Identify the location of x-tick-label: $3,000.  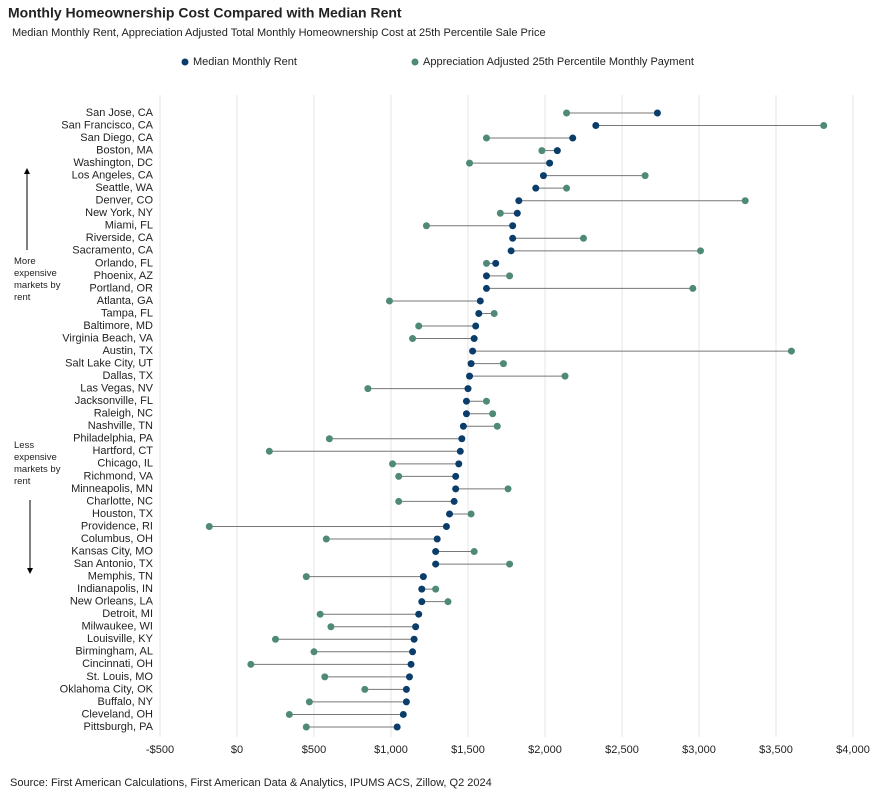
(699, 750).